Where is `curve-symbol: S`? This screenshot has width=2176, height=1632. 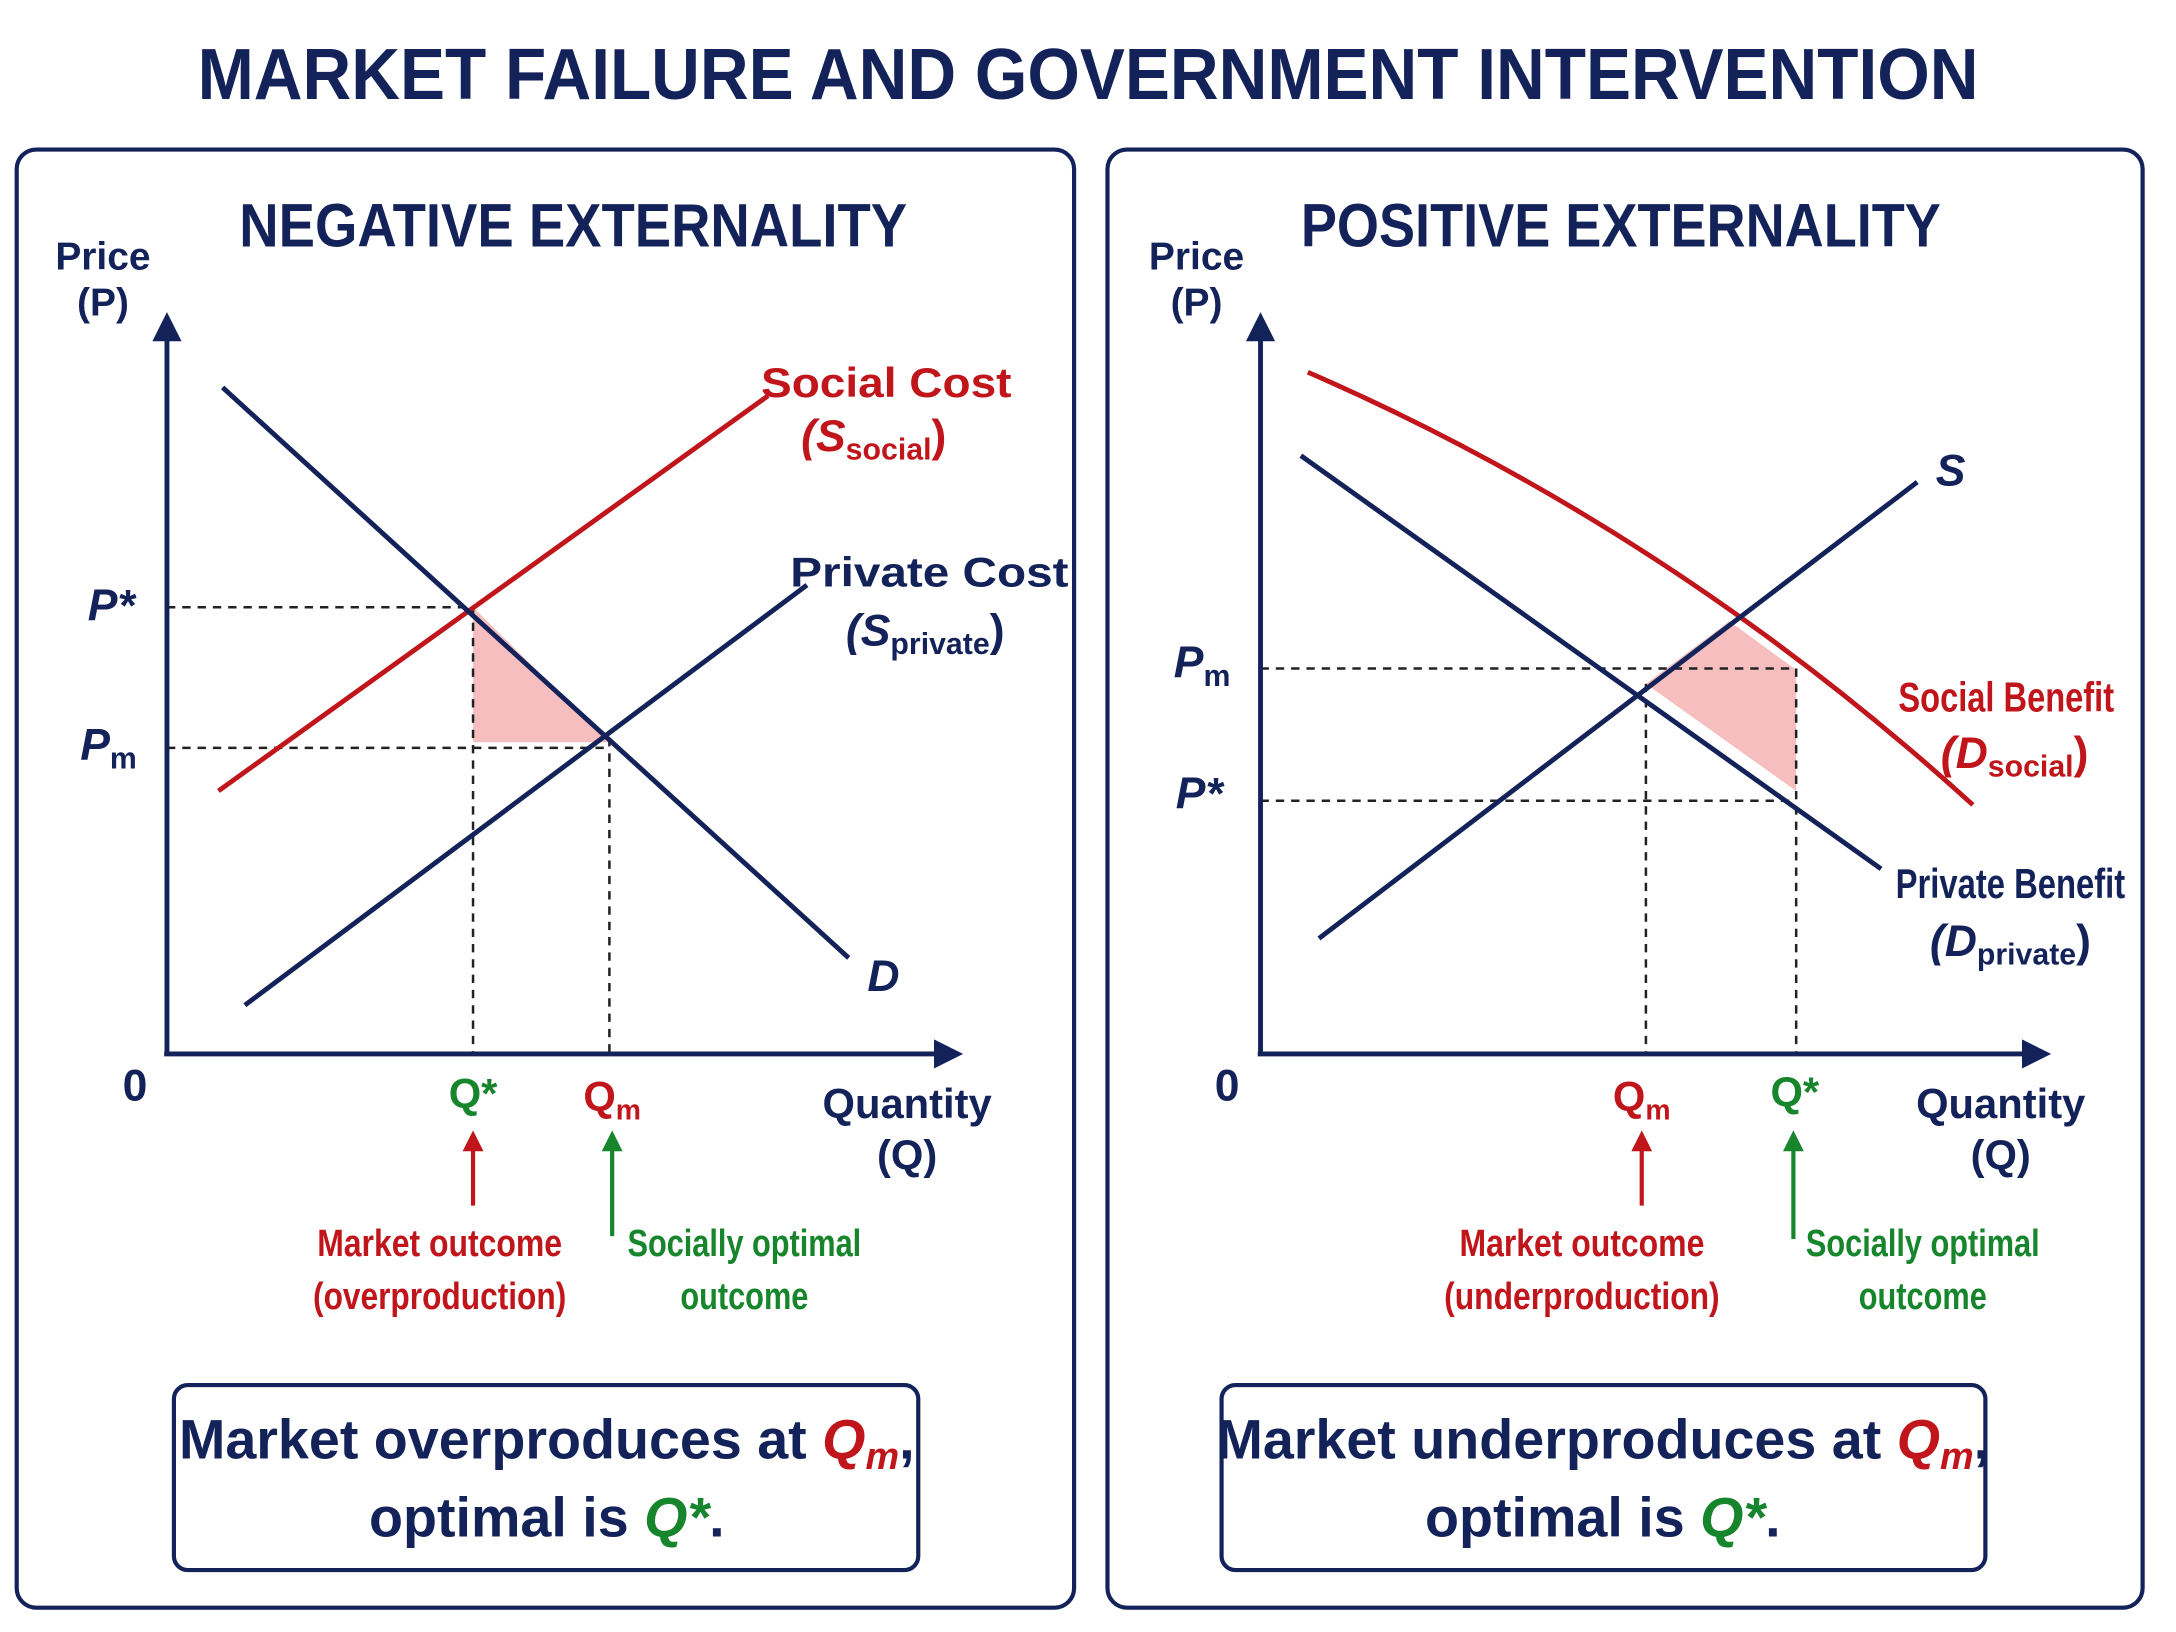
curve-symbol: S is located at coordinates (1951, 471).